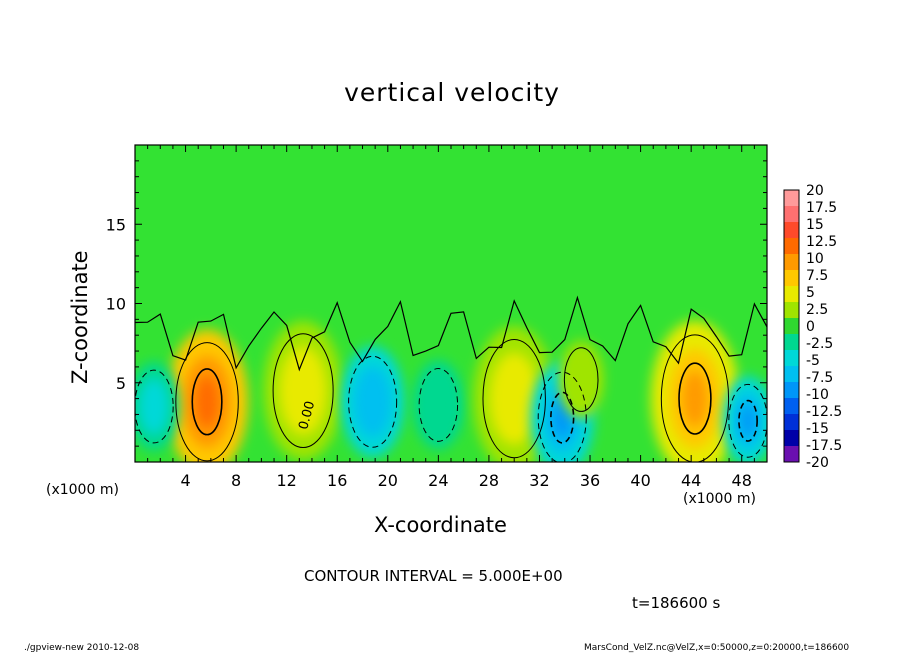 The width and height of the screenshot is (904, 654). Describe the element at coordinates (80, 317) in the screenshot. I see `y-axis-label: Z-coordinate` at that location.